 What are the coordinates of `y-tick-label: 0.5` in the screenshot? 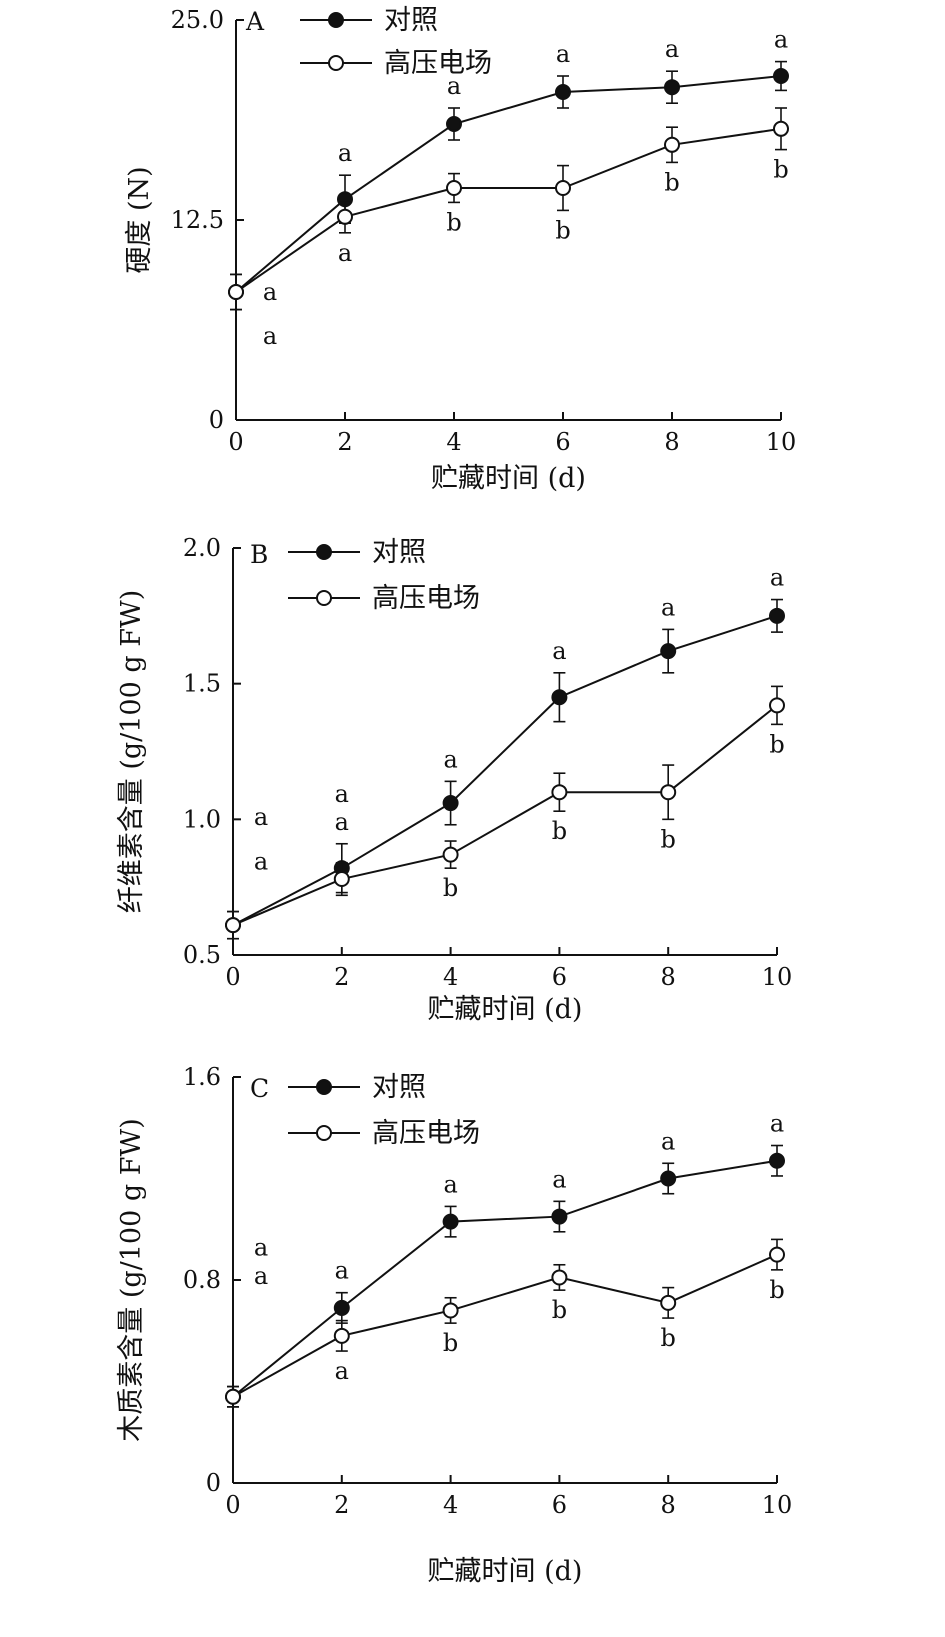 It's located at (202, 955).